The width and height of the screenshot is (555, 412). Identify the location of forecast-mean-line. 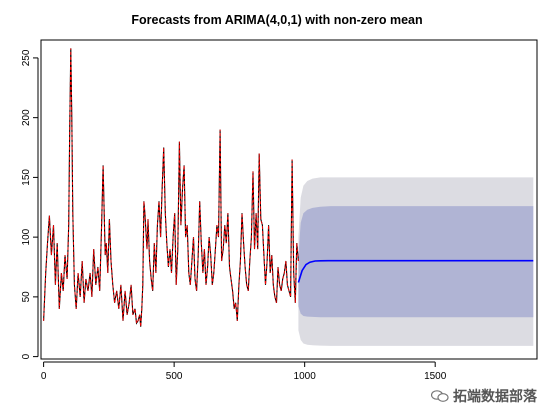
(415, 271).